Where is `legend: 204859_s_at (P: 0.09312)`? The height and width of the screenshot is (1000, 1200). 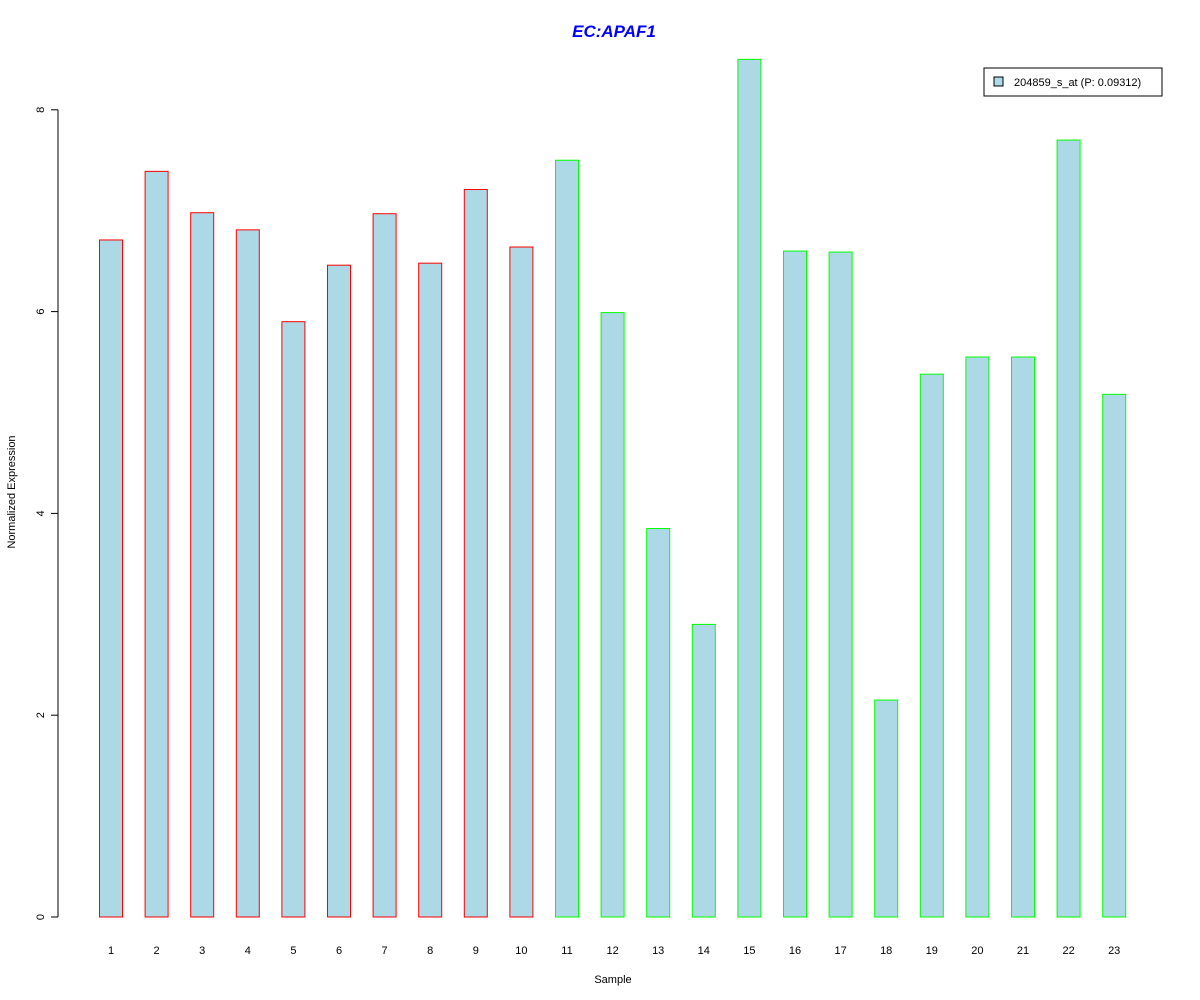 legend: 204859_s_at (P: 0.09312) is located at coordinates (1073, 82).